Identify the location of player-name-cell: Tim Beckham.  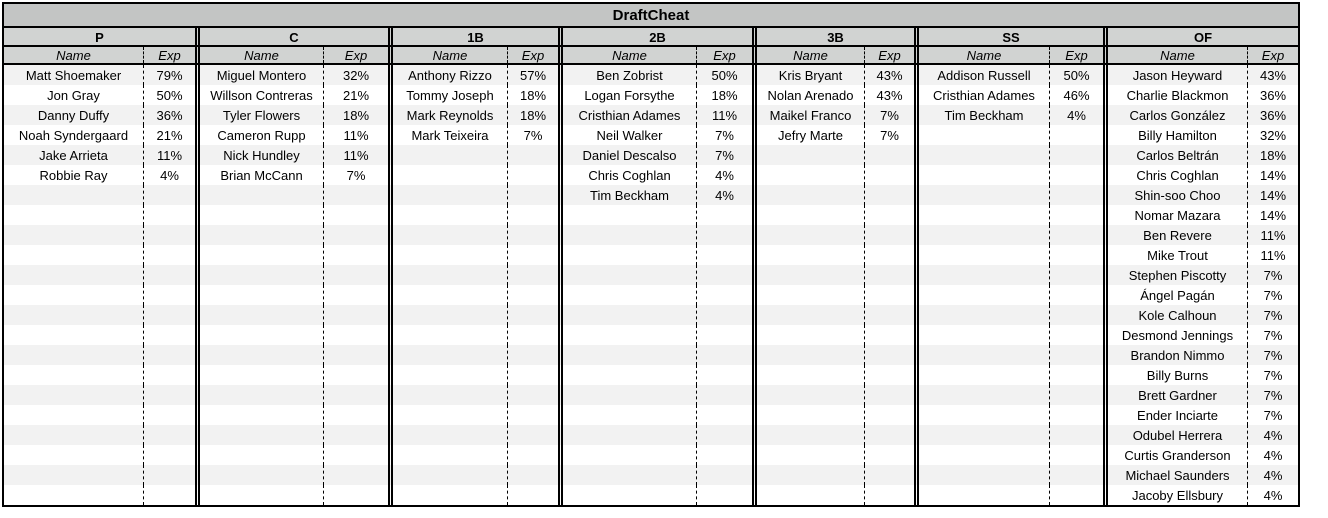
(630, 195).